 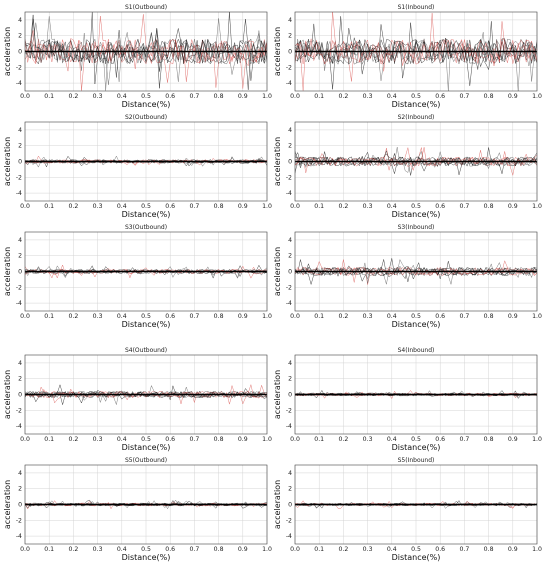 I want to click on panel-title: S5(Inbound), so click(x=416, y=460).